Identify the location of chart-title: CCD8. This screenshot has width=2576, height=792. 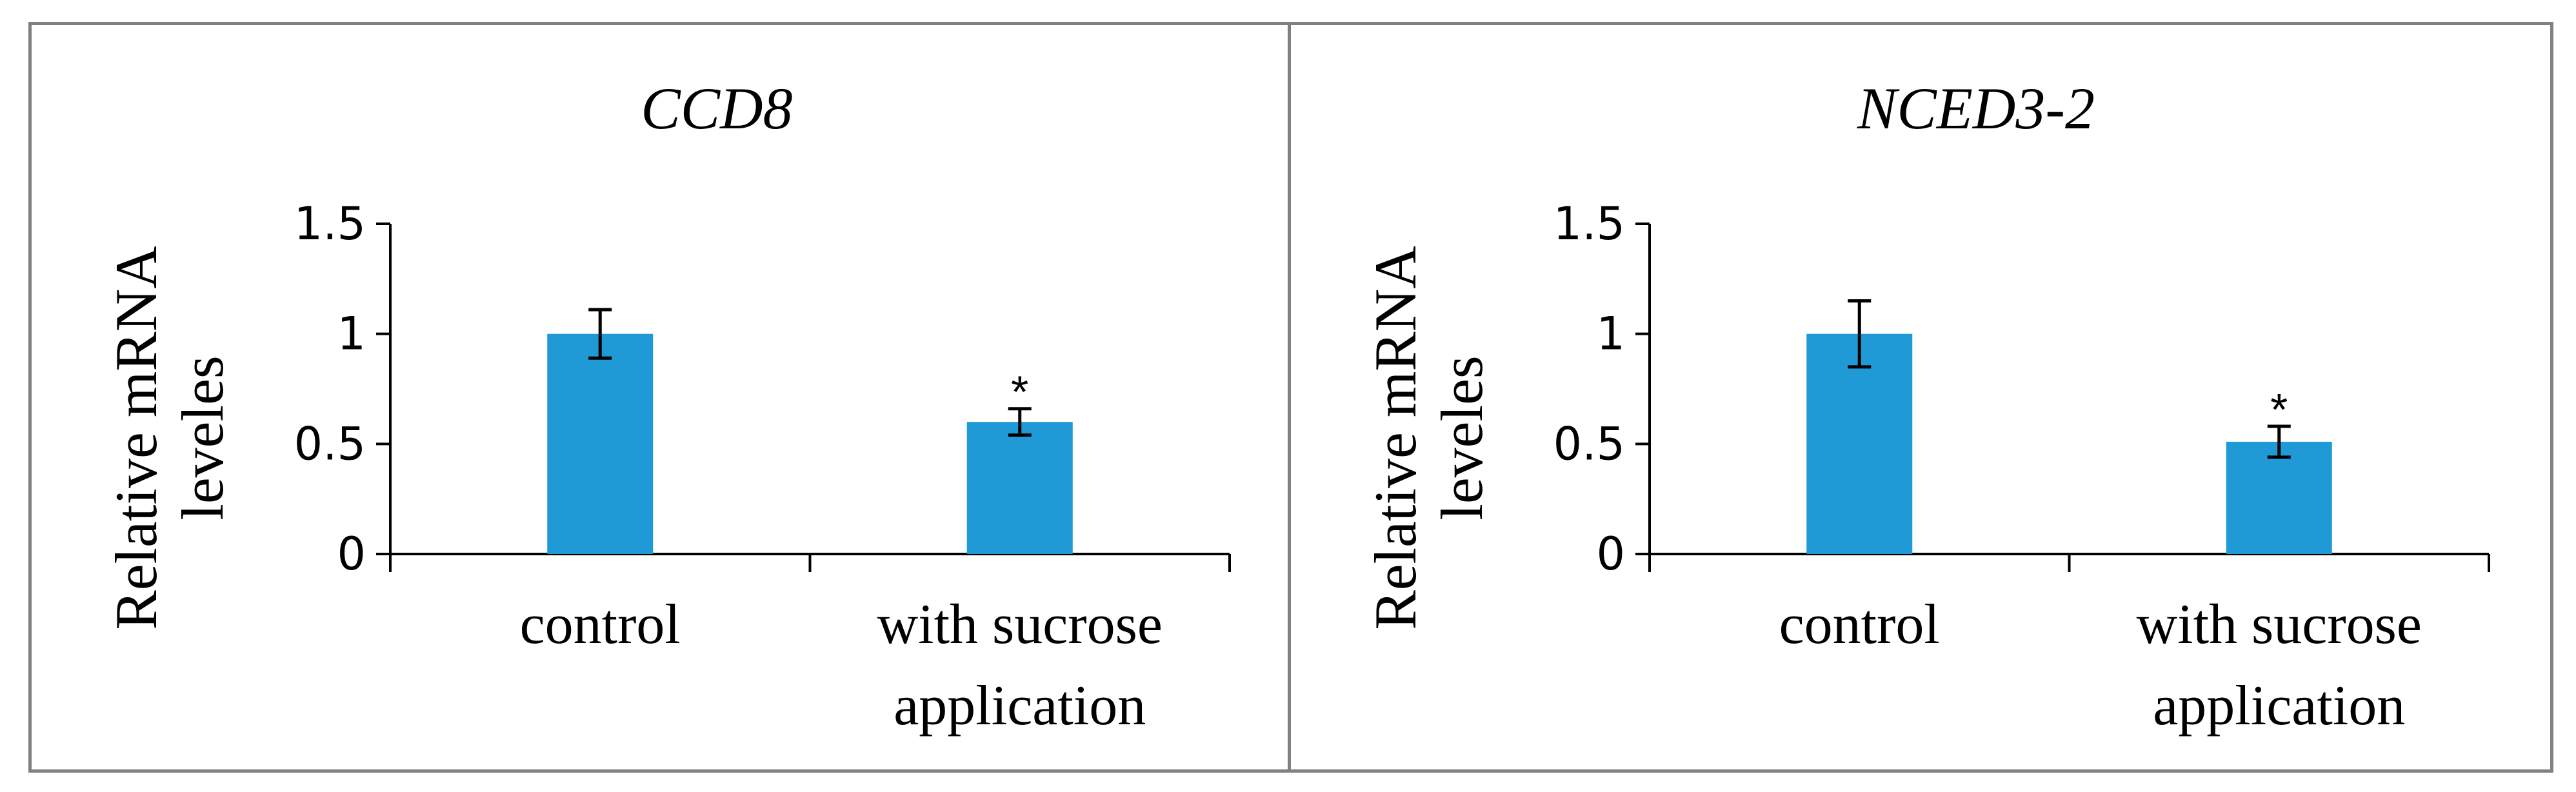
(716, 108).